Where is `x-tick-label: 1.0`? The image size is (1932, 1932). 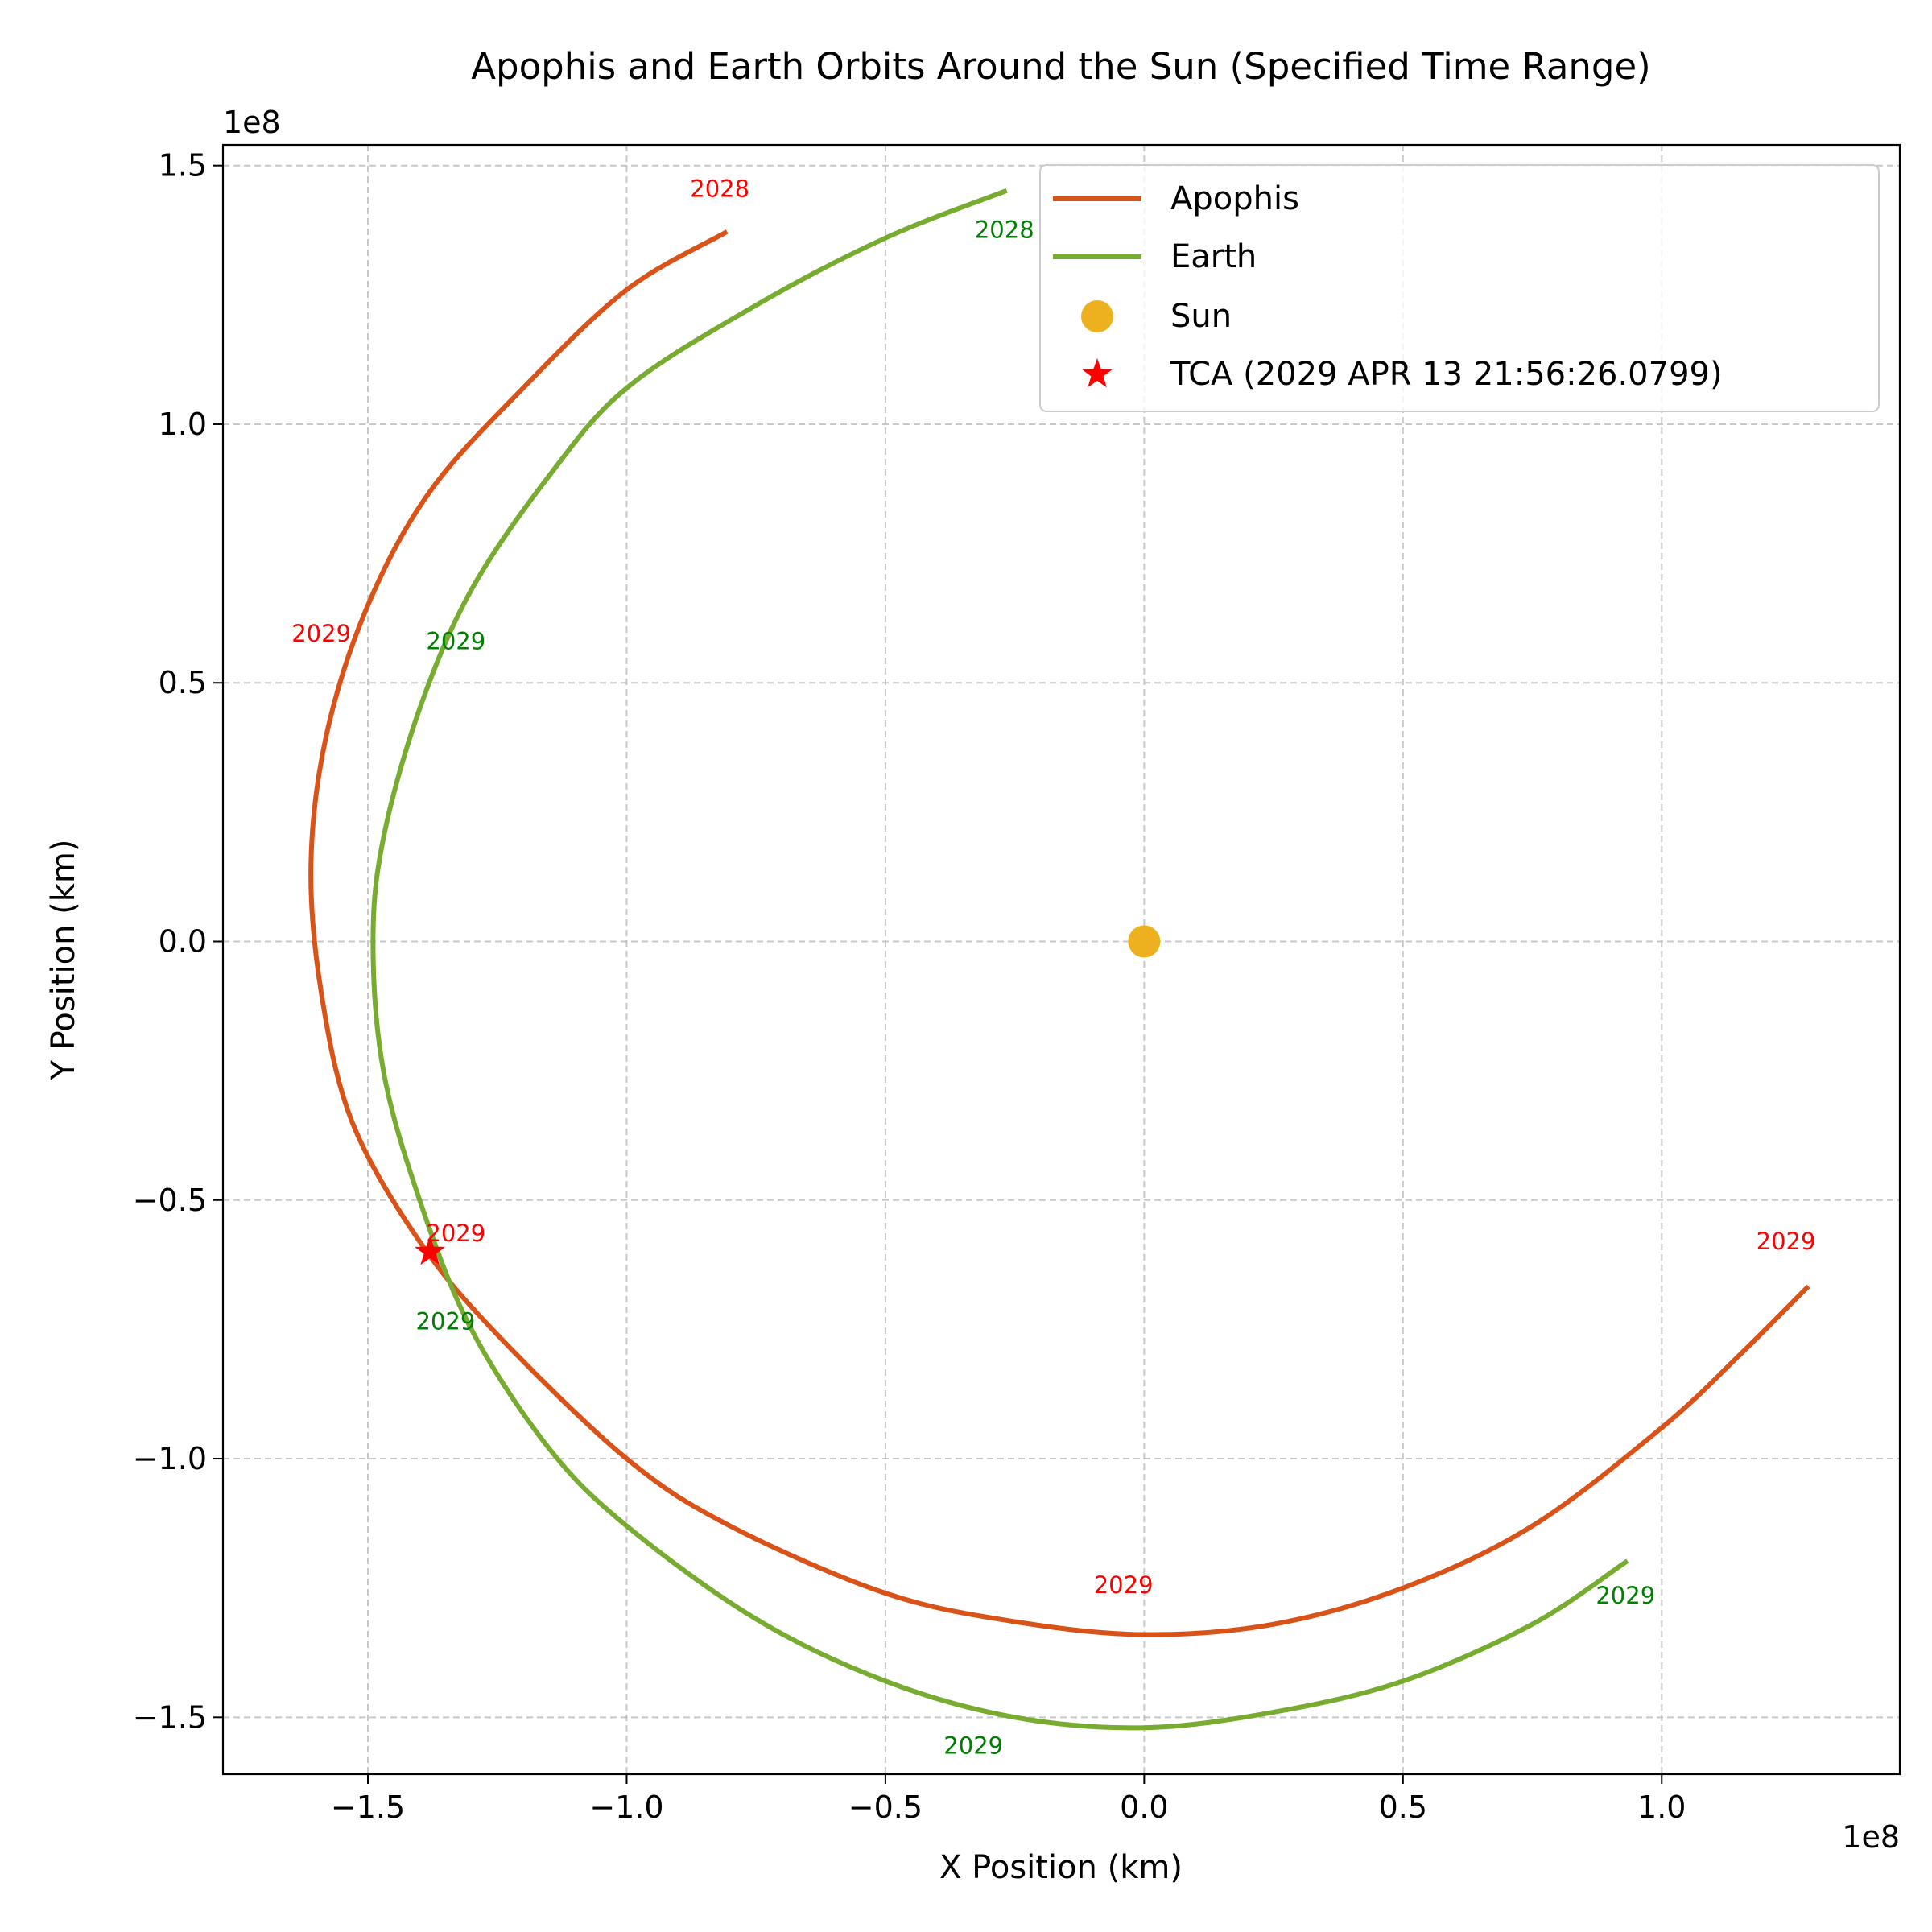
x-tick-label: 1.0 is located at coordinates (1661, 1807).